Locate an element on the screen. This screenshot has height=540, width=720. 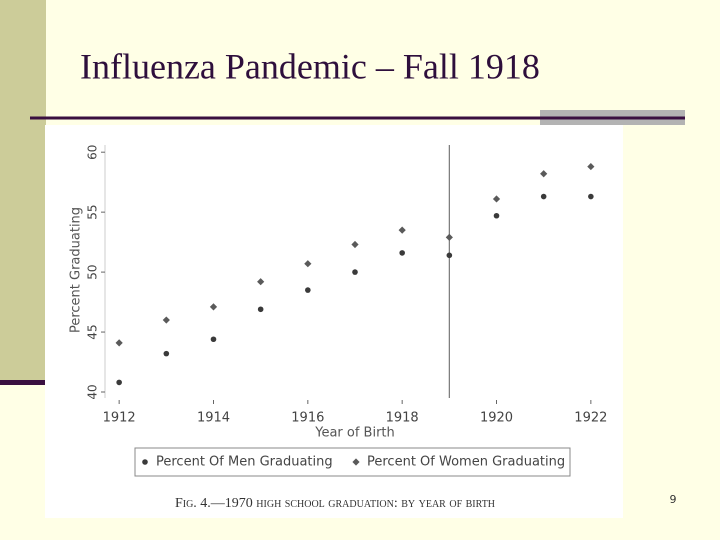
x-tick-label: 1918 is located at coordinates (402, 418).